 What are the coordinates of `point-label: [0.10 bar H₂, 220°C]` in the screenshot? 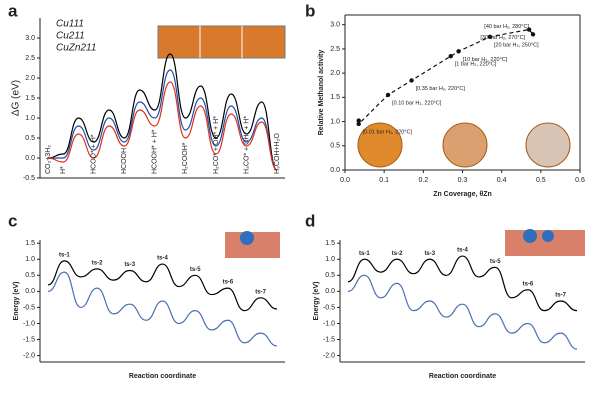 It's located at (417, 103).